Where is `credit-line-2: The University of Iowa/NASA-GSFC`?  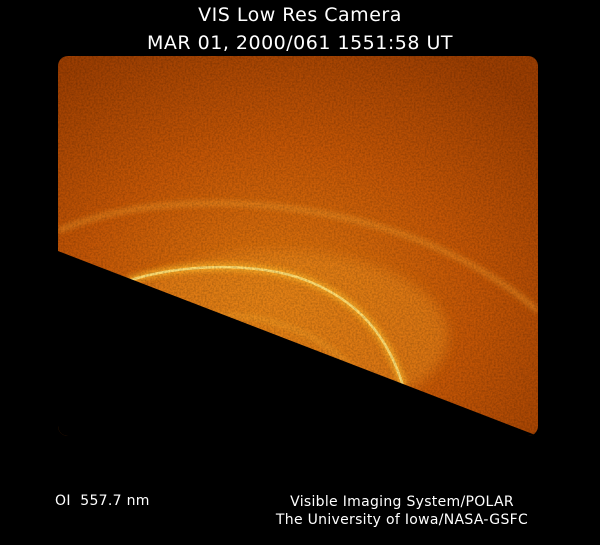
credit-line-2: The University of Iowa/NASA-GSFC is located at coordinates (402, 520).